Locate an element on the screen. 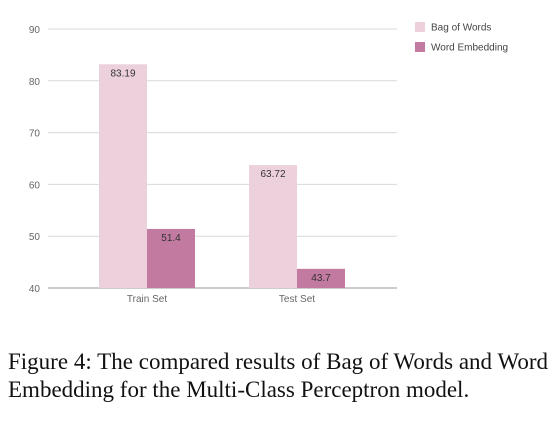 The height and width of the screenshot is (448, 556). bar-bag-of-words-train-set is located at coordinates (123, 176).